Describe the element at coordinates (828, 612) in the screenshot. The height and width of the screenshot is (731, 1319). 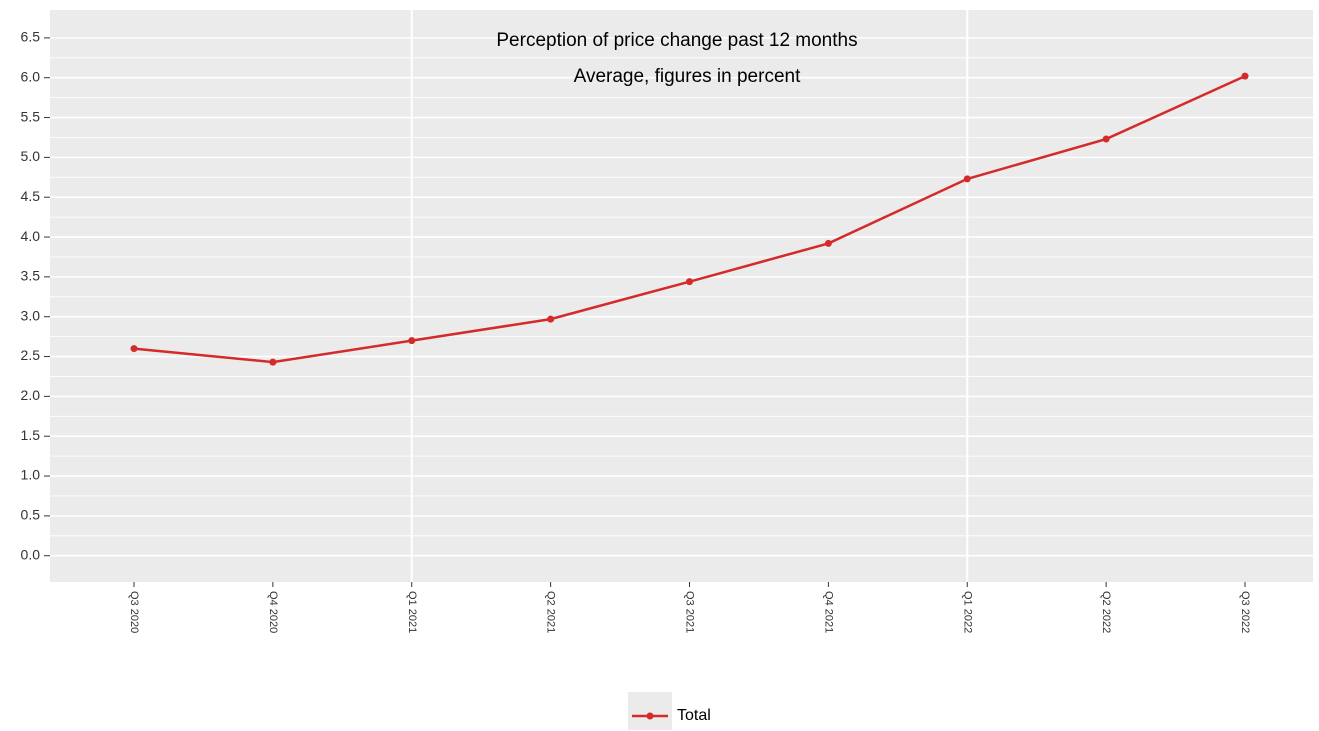
I see `x-tick-label: Q4 2021` at that location.